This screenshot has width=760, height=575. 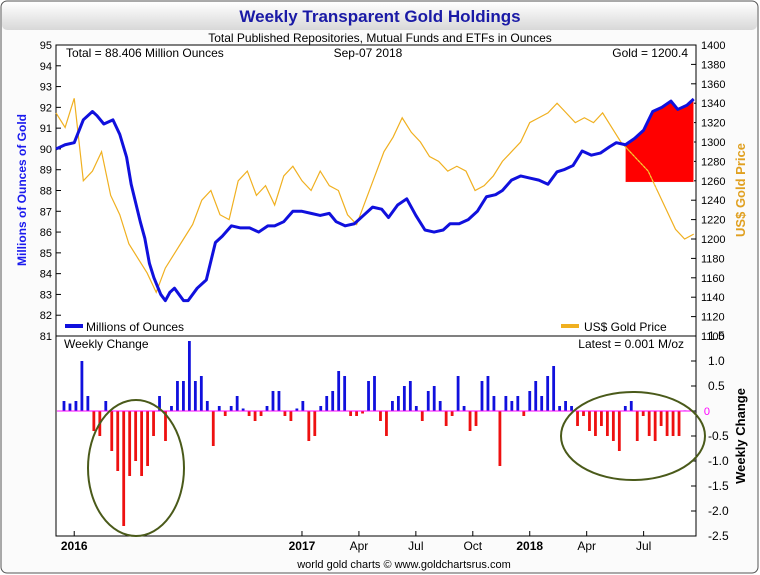 I want to click on gold-price-y-tick-label: 1160, so click(x=713, y=279).